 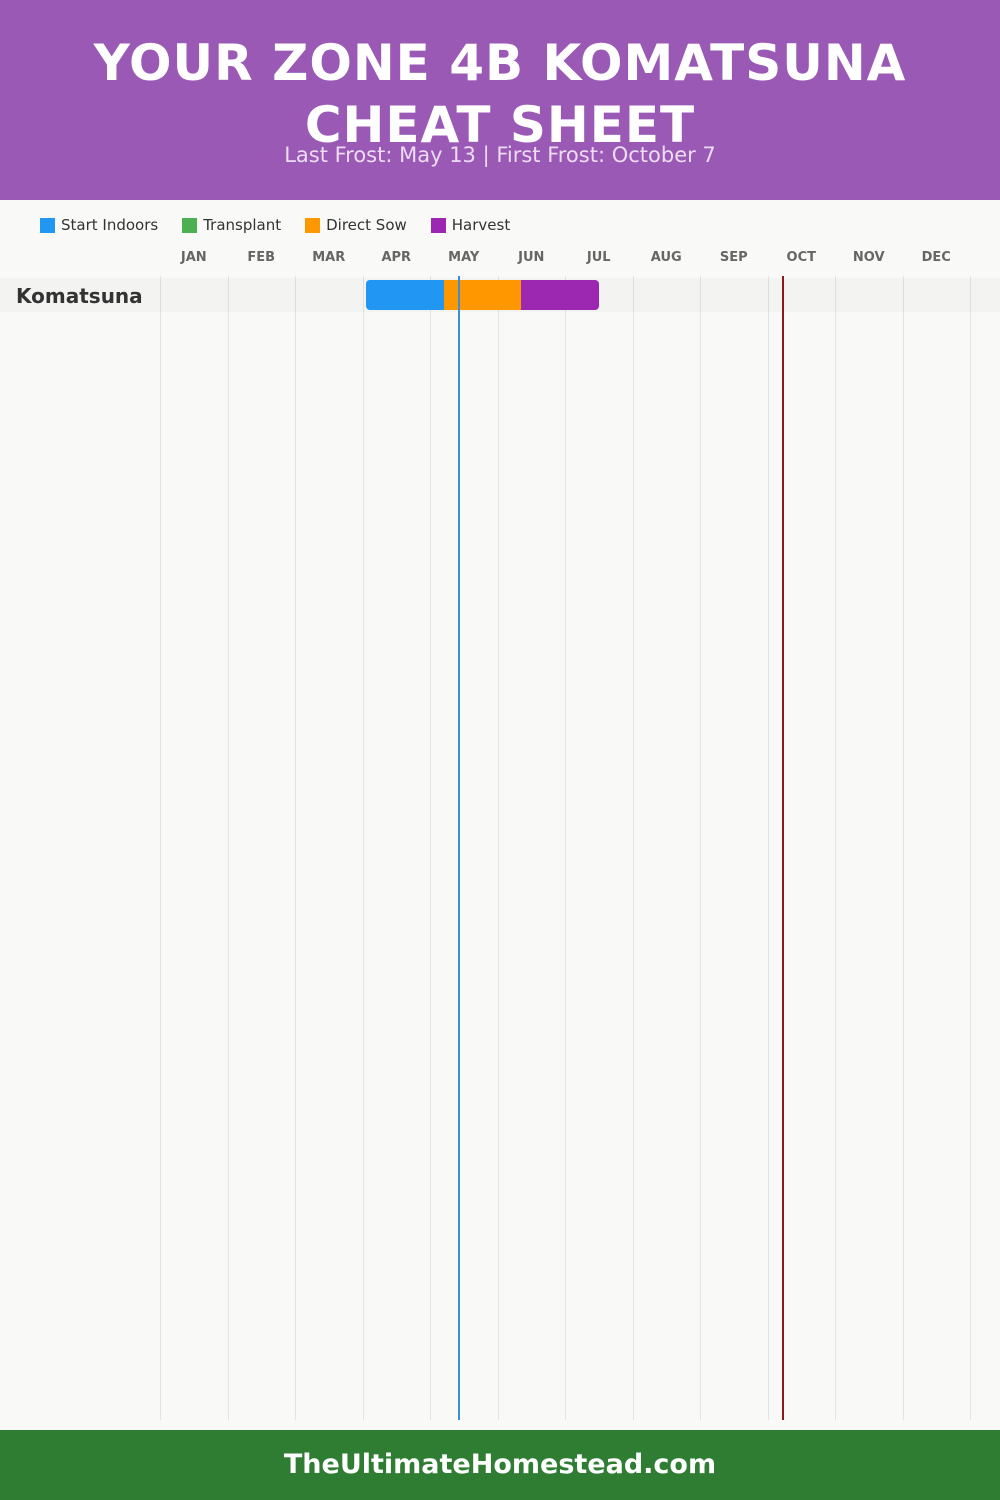 I want to click on legend-label: Start Indoors, so click(x=110, y=225).